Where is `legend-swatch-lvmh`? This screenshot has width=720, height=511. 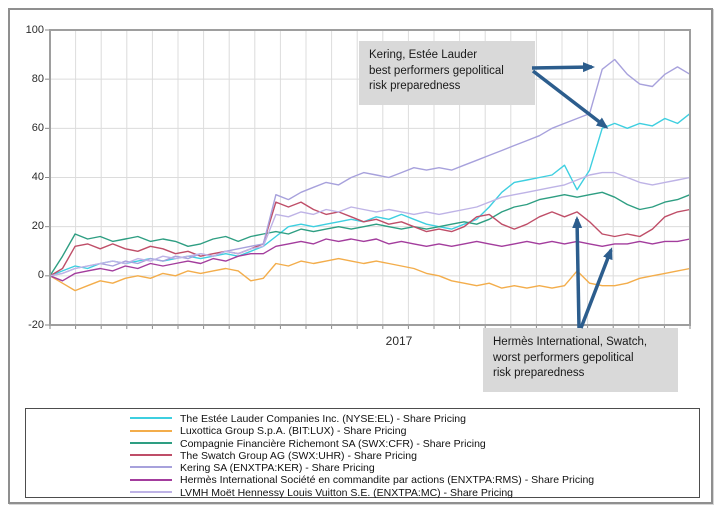 legend-swatch-lvmh is located at coordinates (151, 492).